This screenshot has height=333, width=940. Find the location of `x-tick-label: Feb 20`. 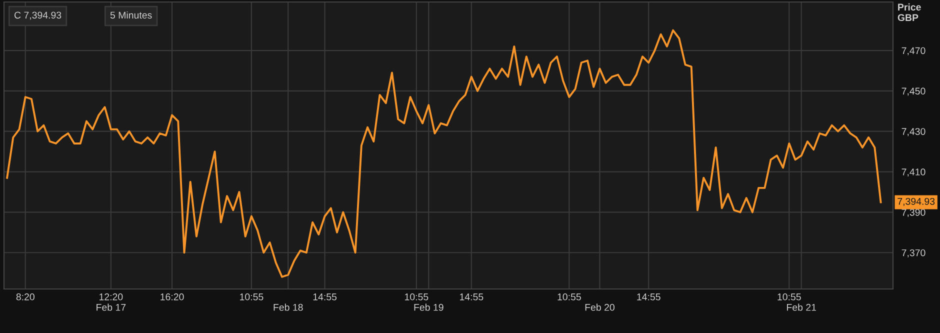

x-tick-label: Feb 20 is located at coordinates (599, 307).